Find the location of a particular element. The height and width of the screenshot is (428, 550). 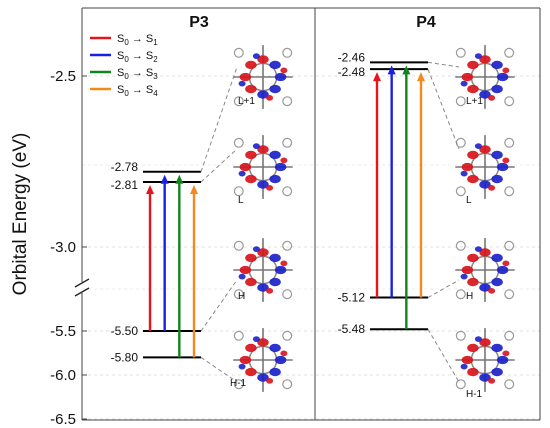

energy-level-label: -5.80 is located at coordinates (125, 357).